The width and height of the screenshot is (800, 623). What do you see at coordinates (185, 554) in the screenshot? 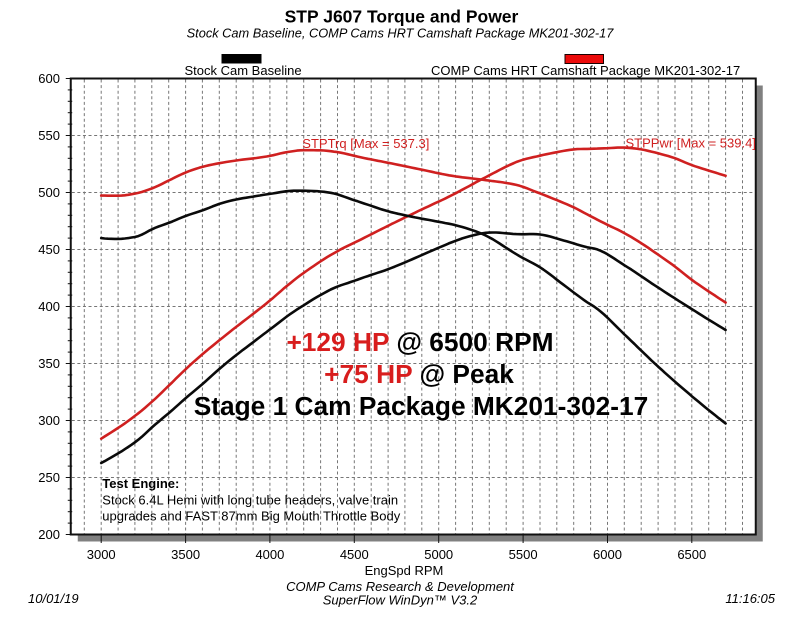
I see `svg-text: 3500` at bounding box center [185, 554].